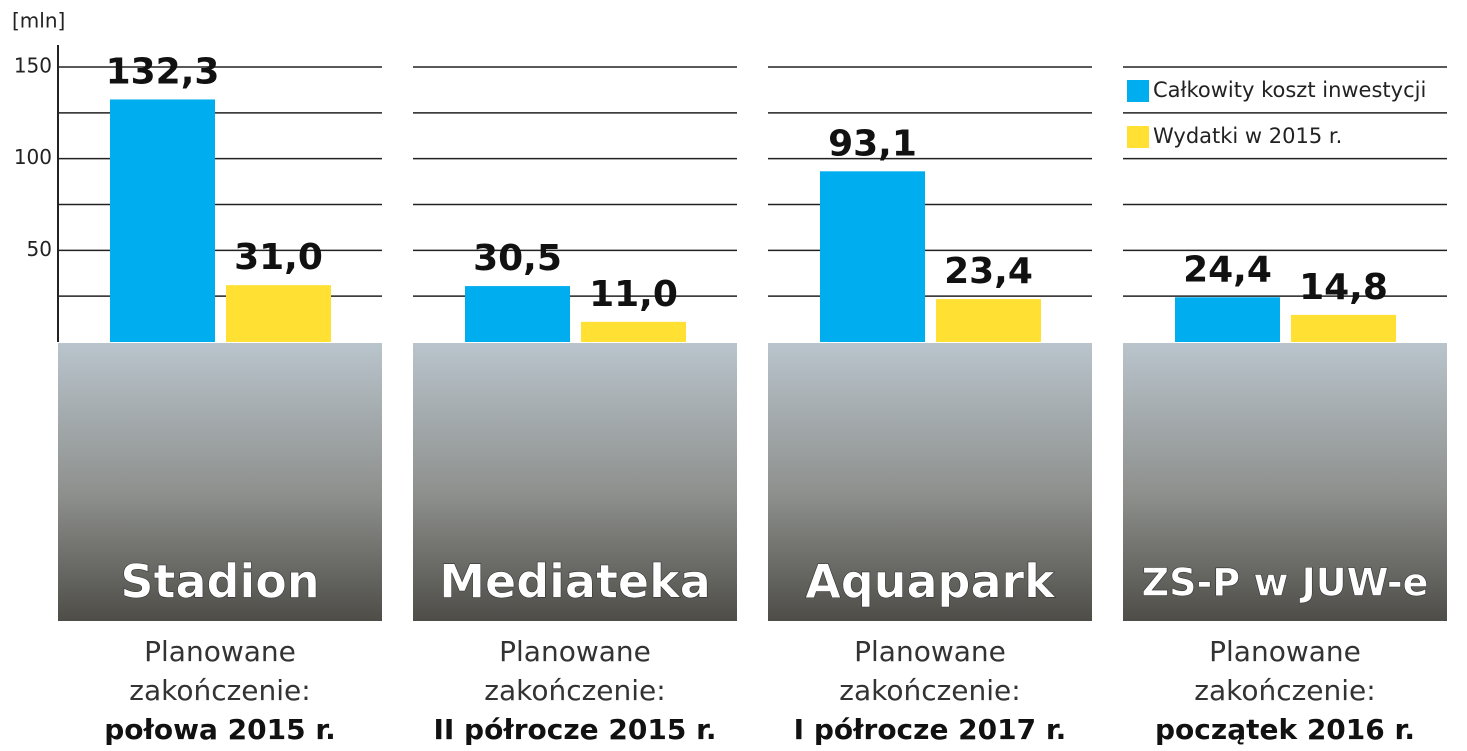  I want to click on legend-label: Całkowity koszt inwestycji, so click(1289, 90).